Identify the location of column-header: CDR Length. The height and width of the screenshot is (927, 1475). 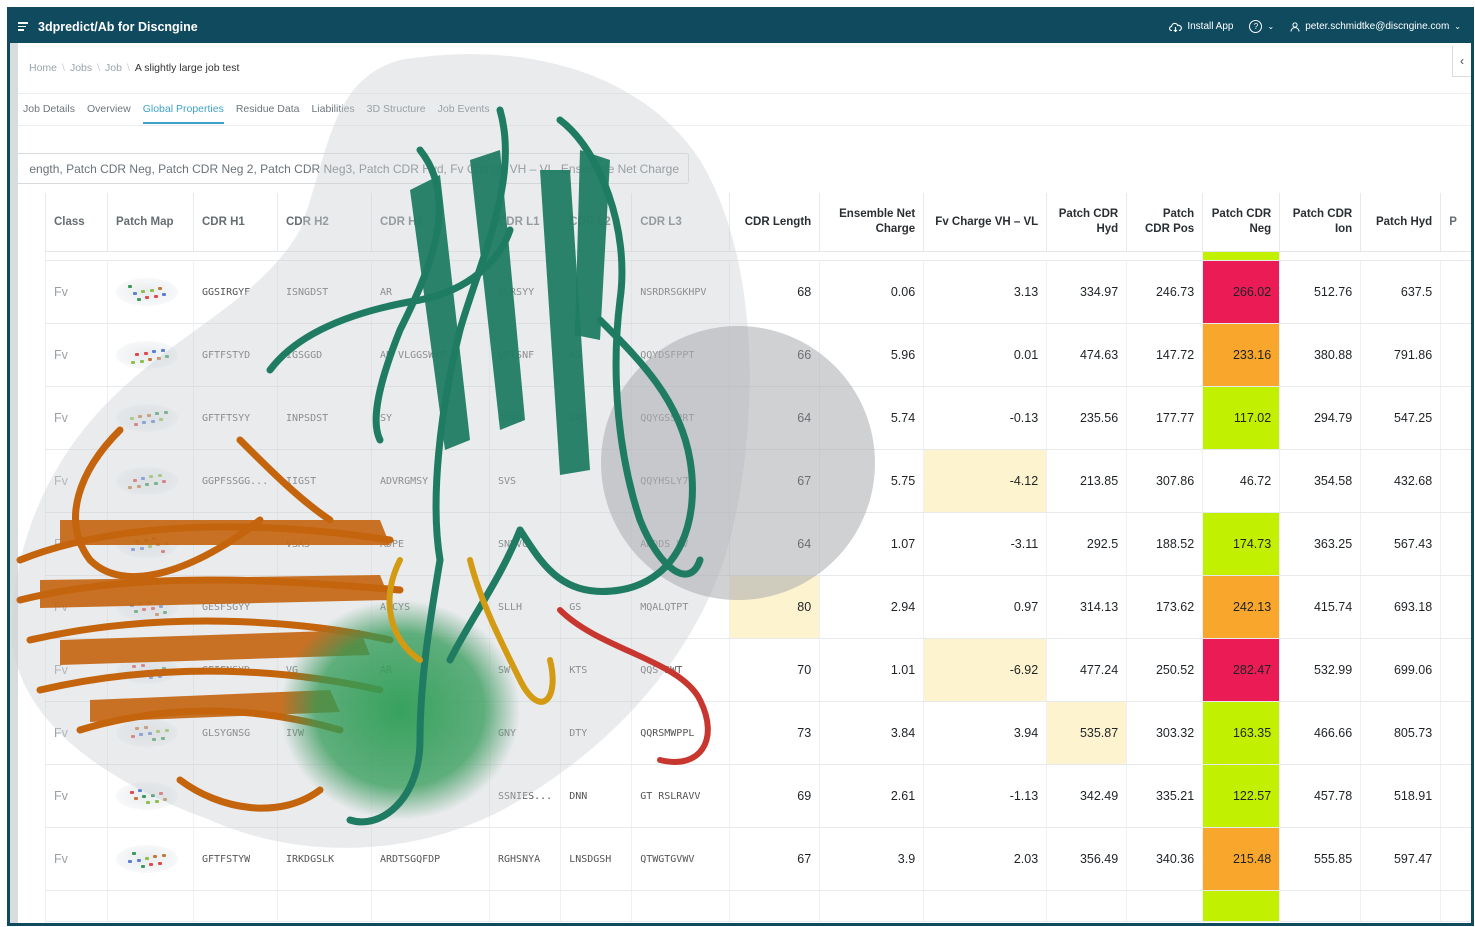
(774, 222).